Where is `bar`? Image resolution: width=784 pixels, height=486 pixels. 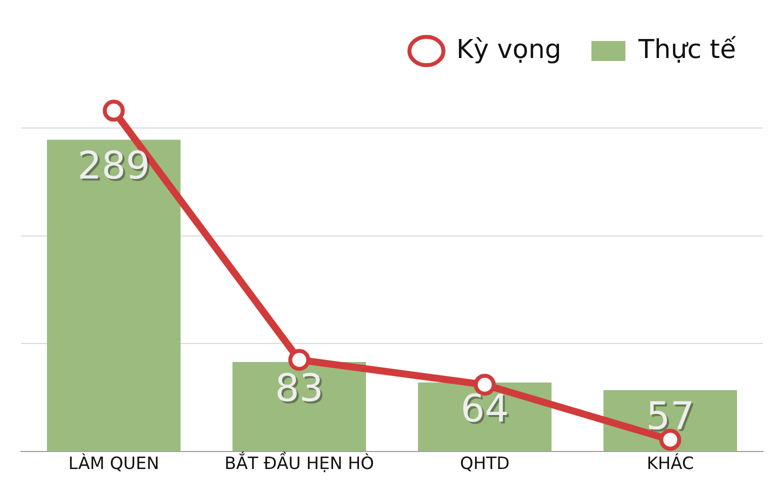 bar is located at coordinates (113, 296).